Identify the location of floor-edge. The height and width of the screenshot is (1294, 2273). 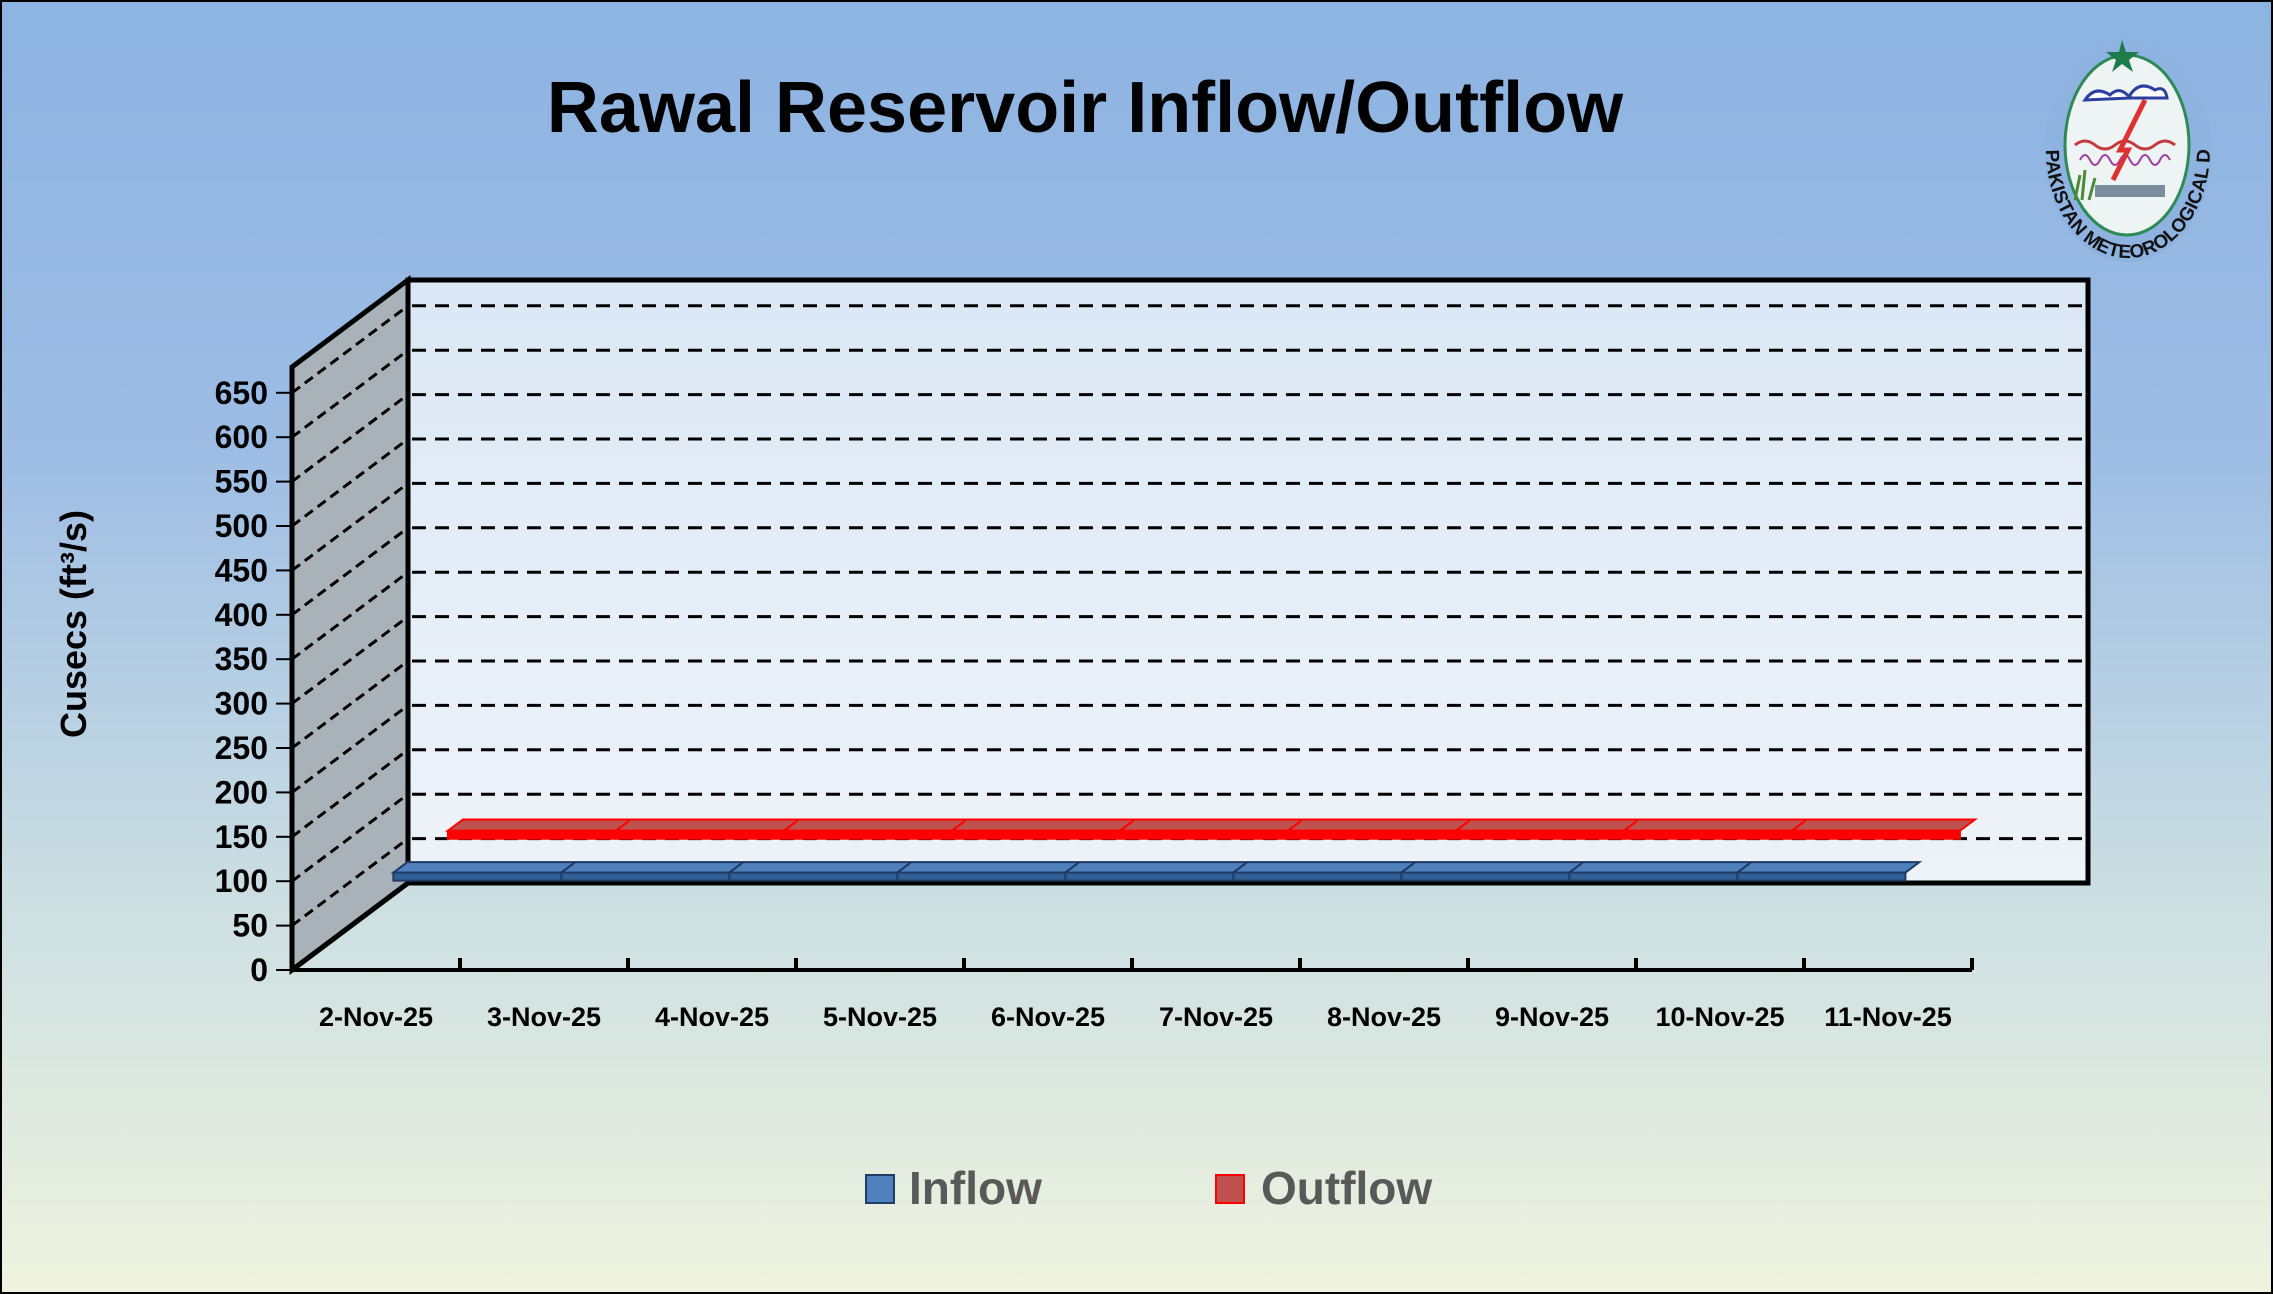
(350, 926).